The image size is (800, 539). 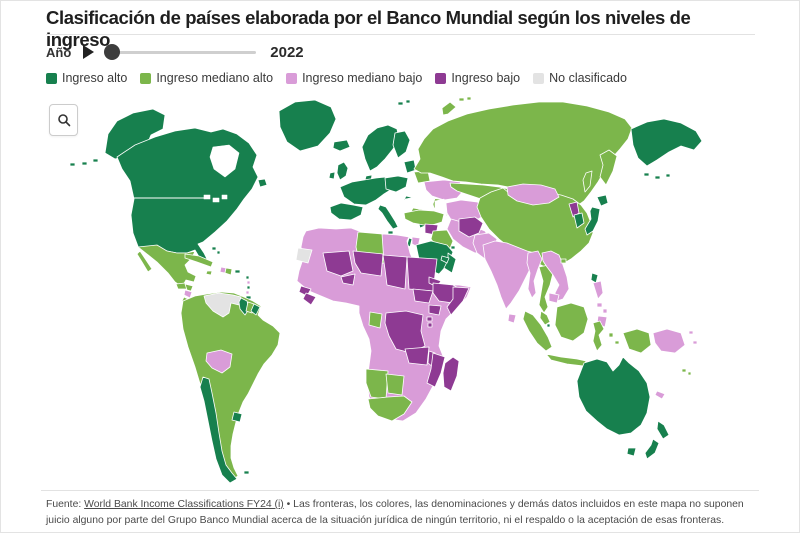 I want to click on country-jamaica, so click(x=209, y=273).